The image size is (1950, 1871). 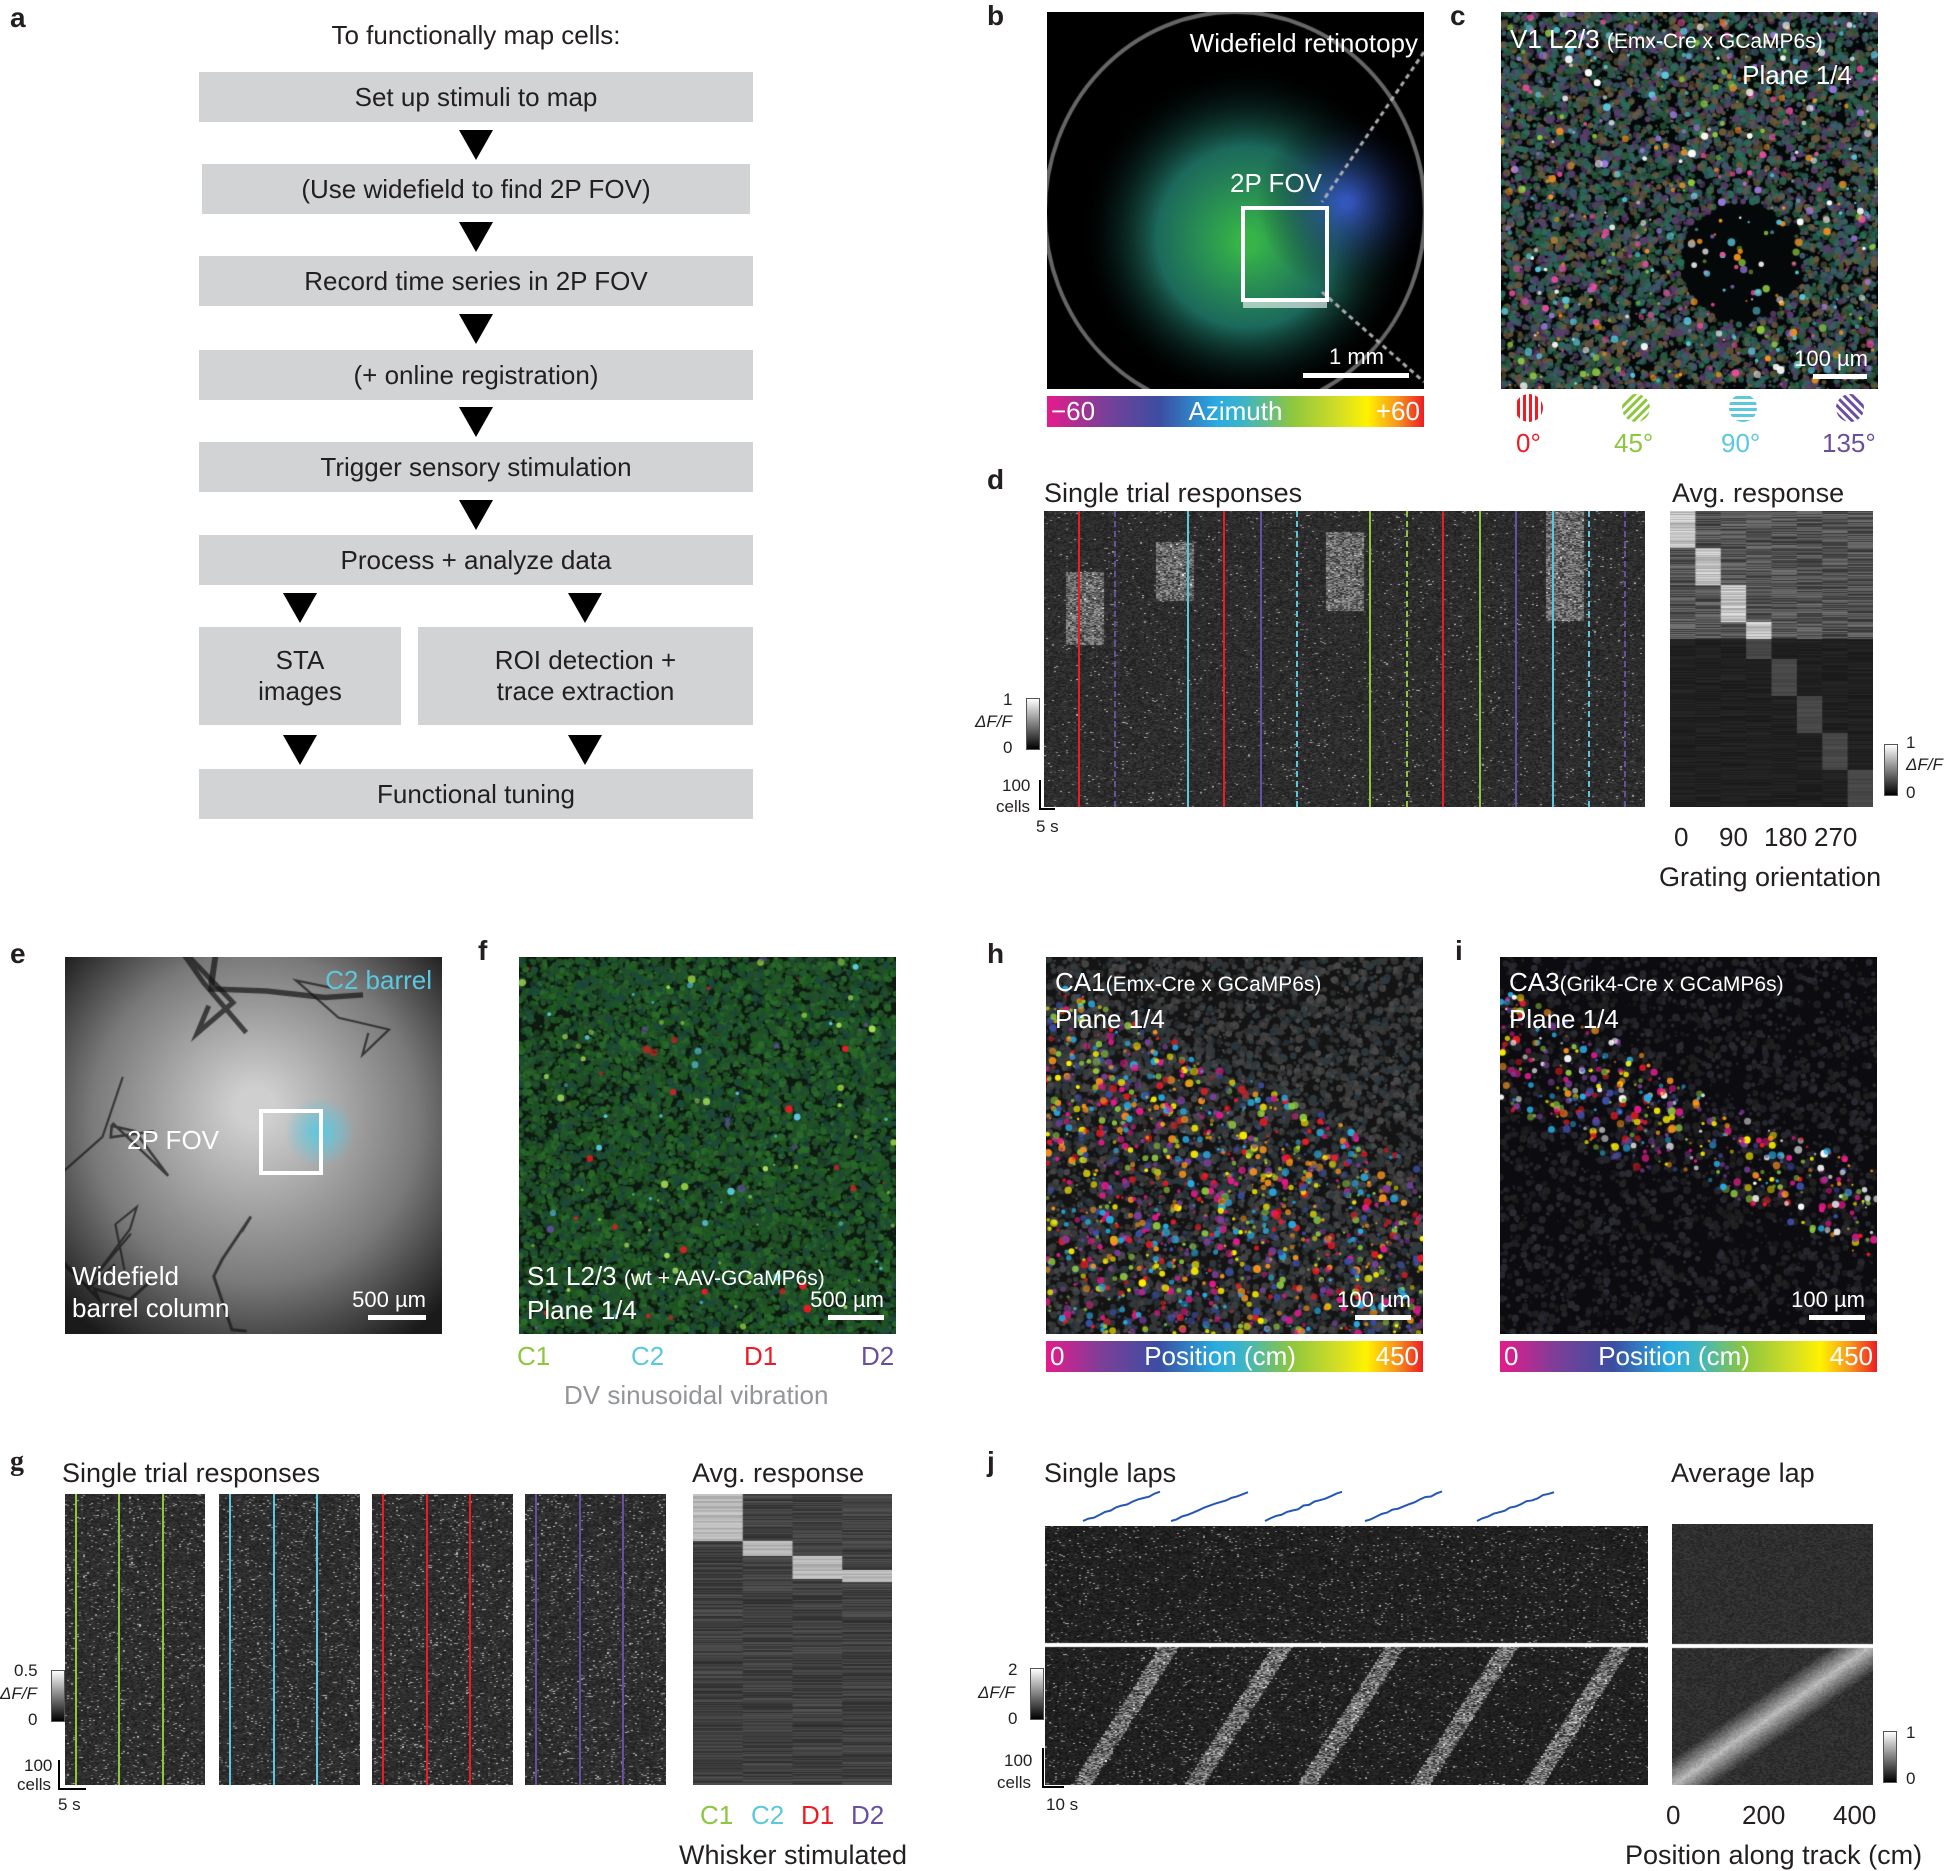 What do you see at coordinates (1770, 877) in the screenshot?
I see `x-axis-label: Grating orientation` at bounding box center [1770, 877].